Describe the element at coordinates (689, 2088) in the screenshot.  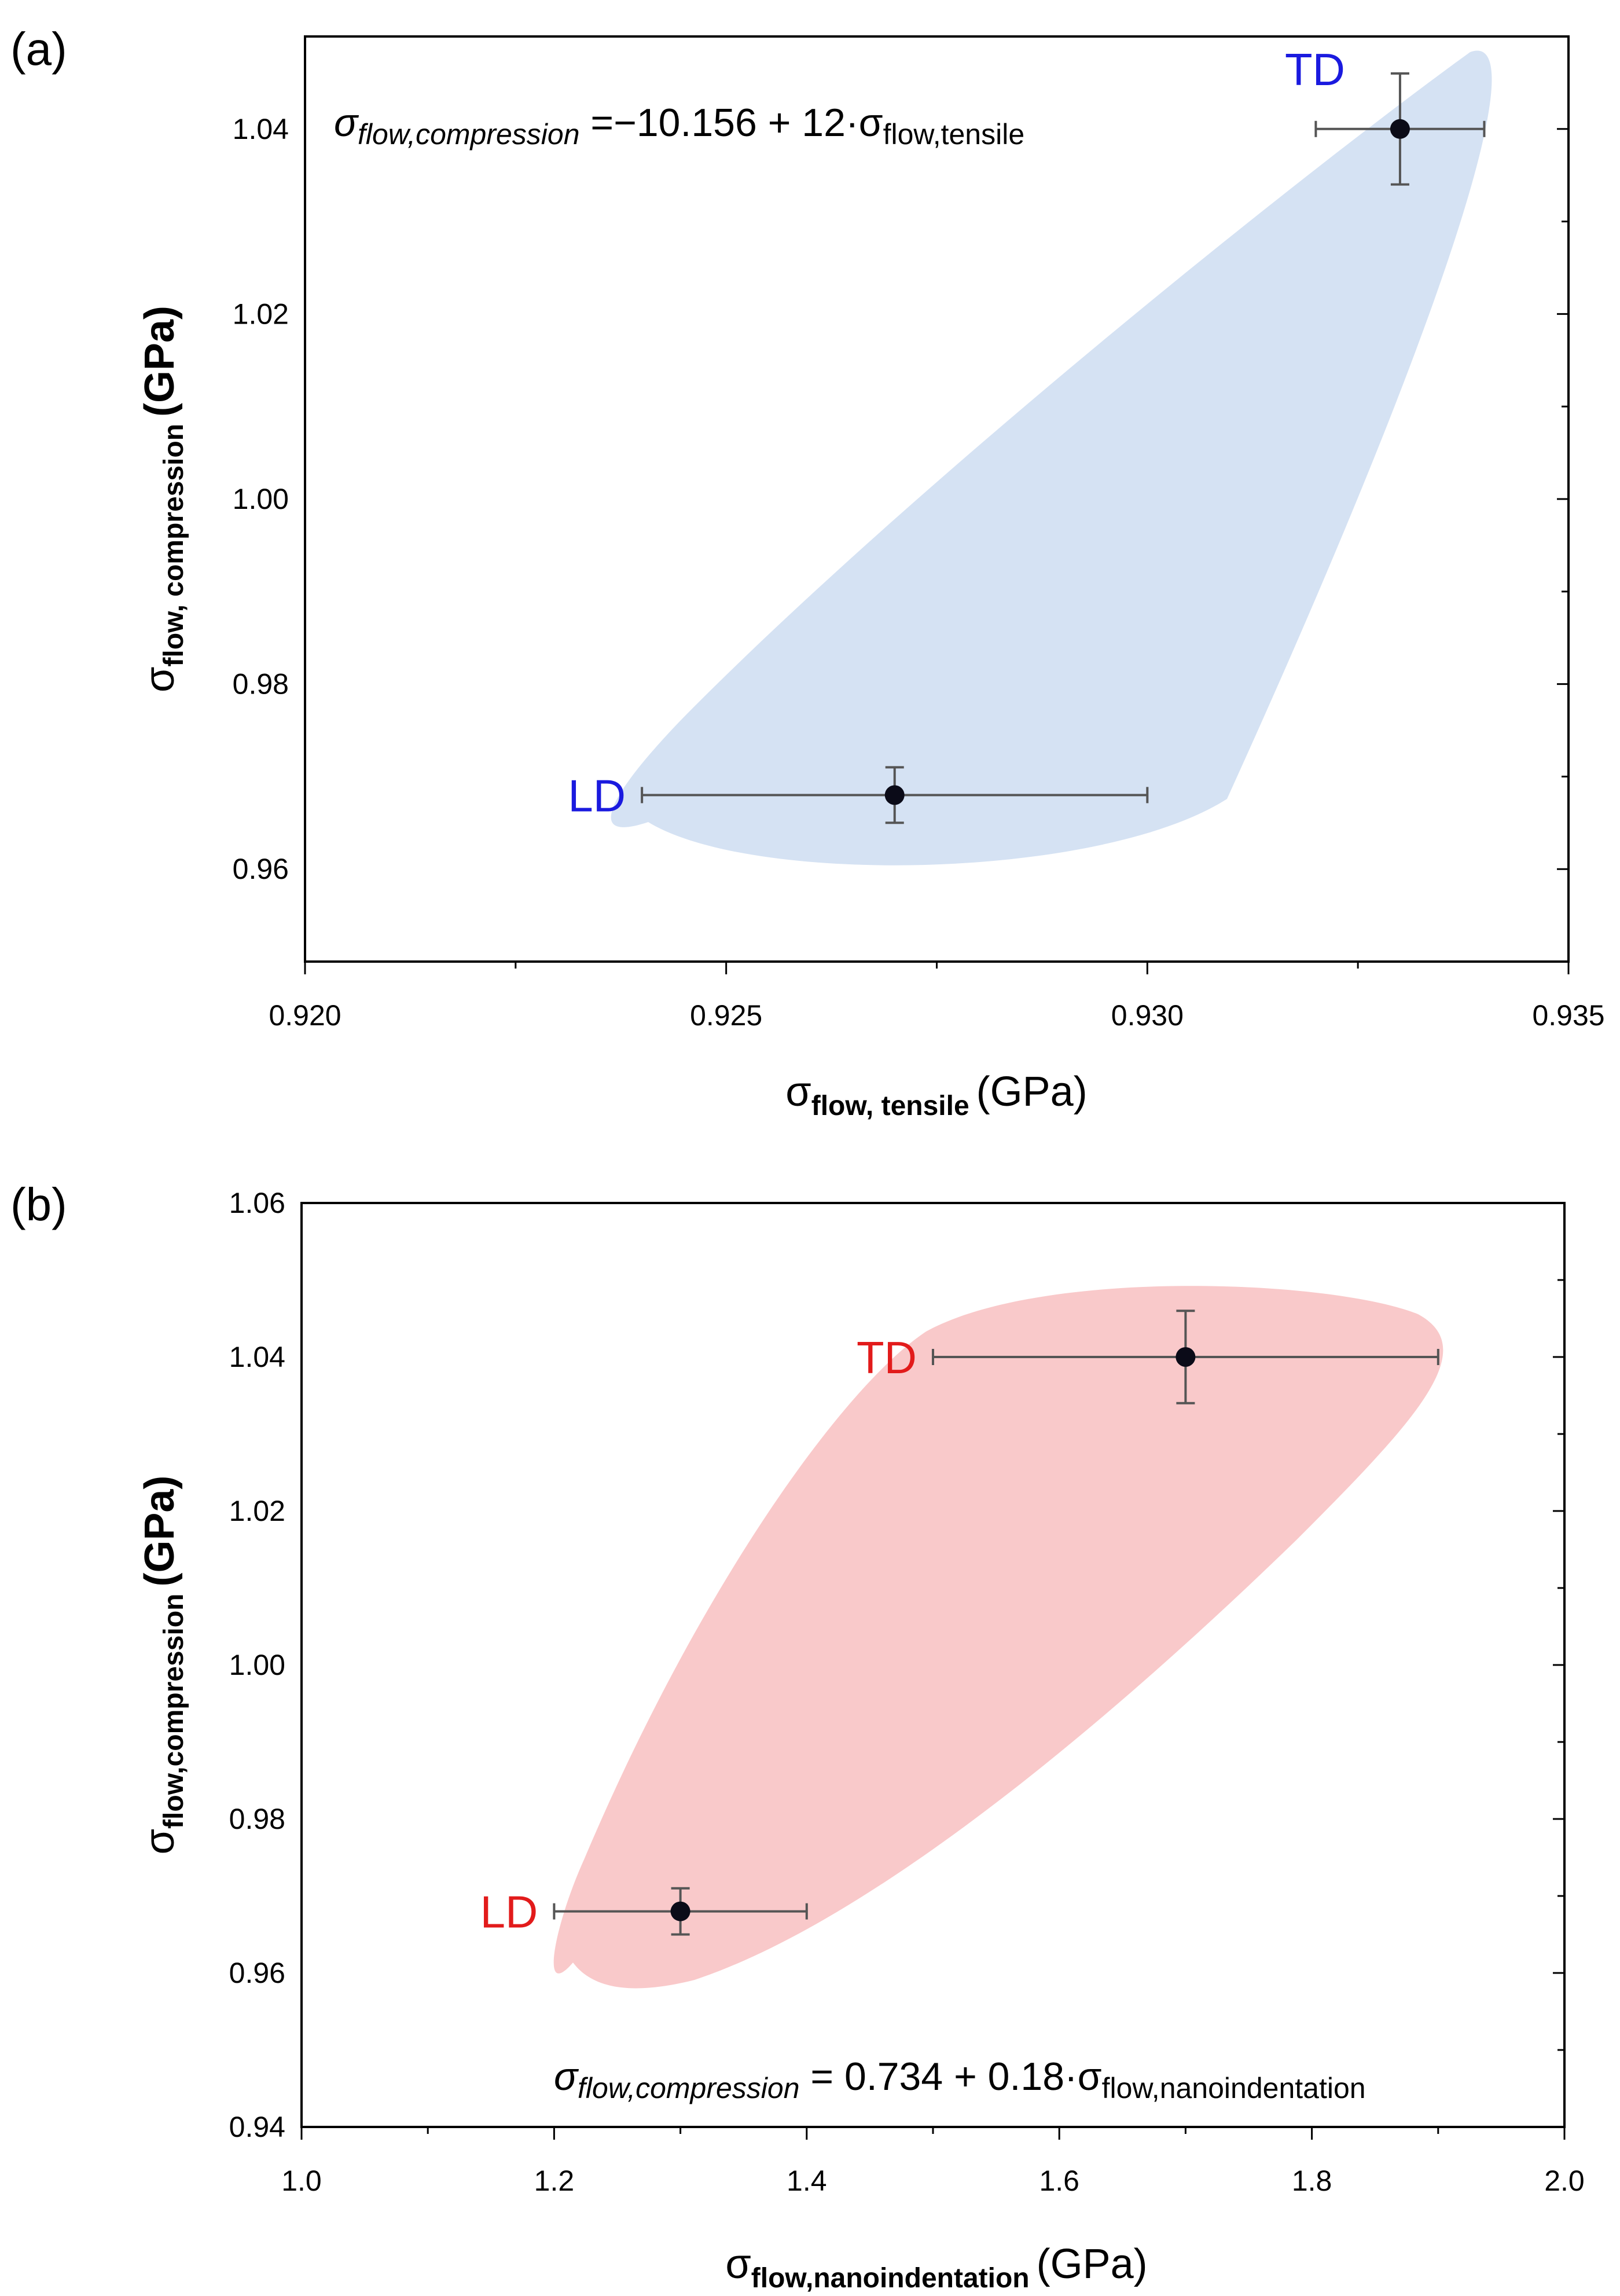
I see `panel-b-eq-lhs-sub: flow,compression` at that location.